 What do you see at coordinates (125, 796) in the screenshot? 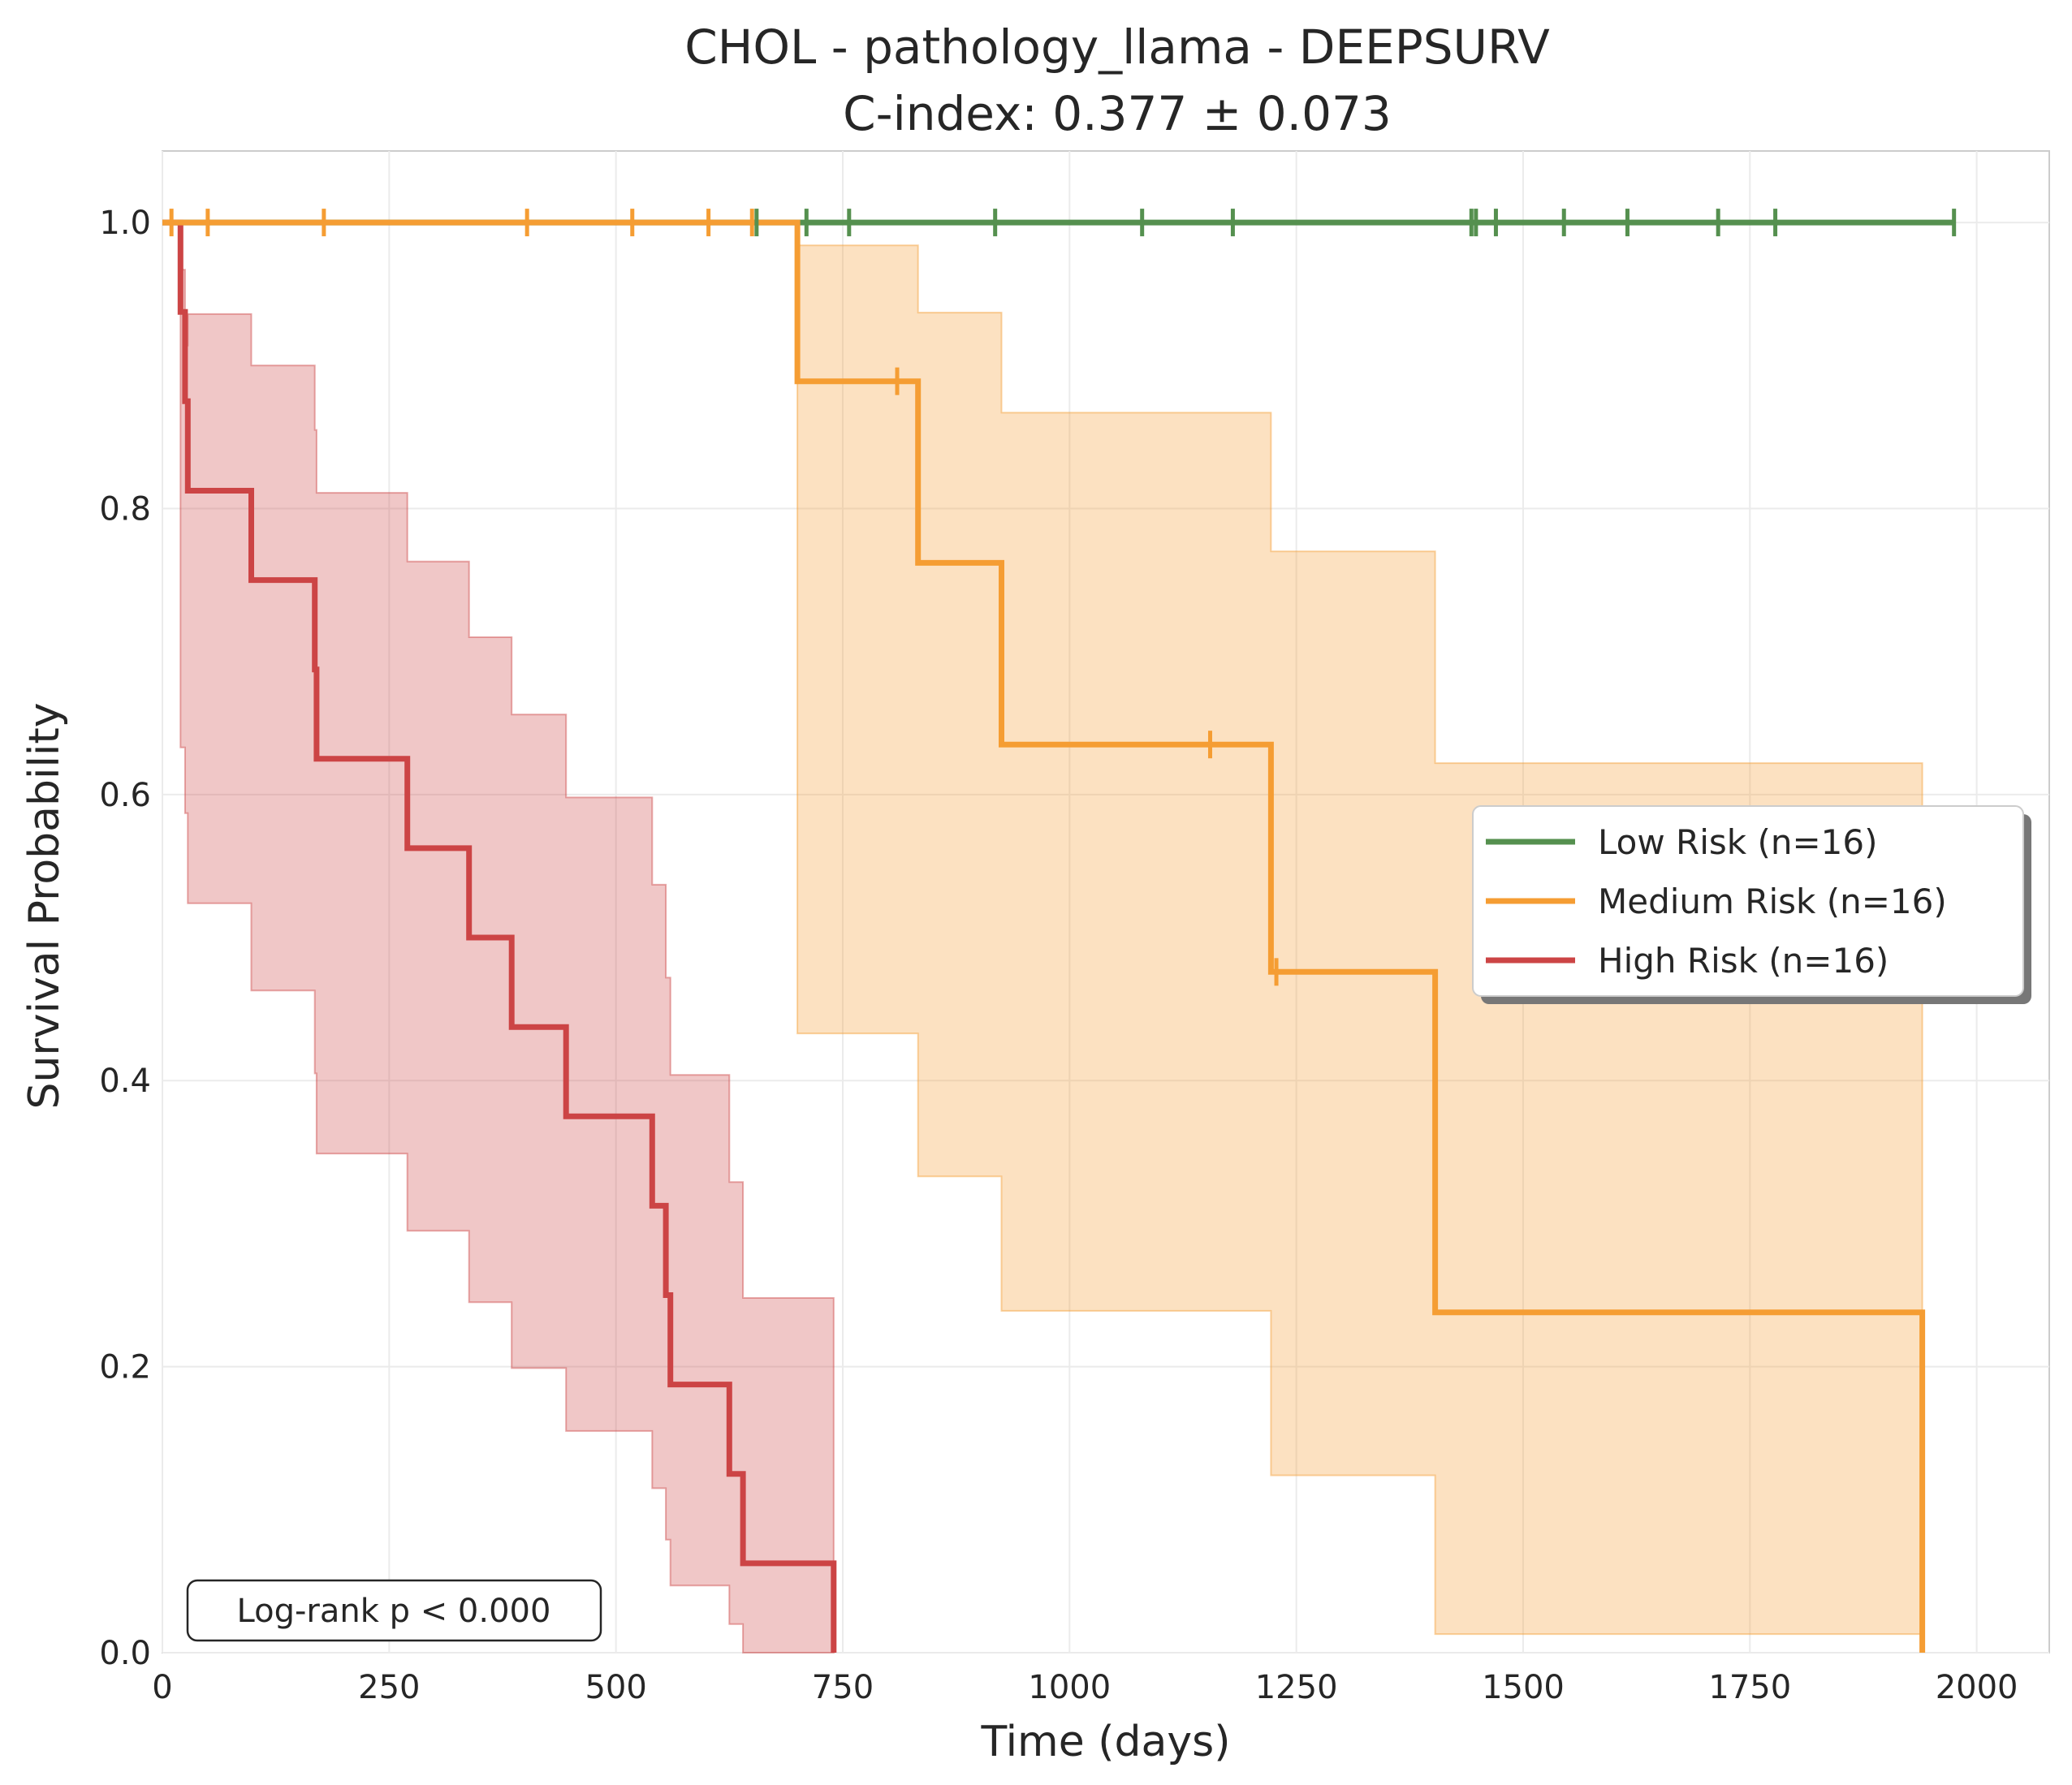
I see `y-tick-label: 0.6` at bounding box center [125, 796].